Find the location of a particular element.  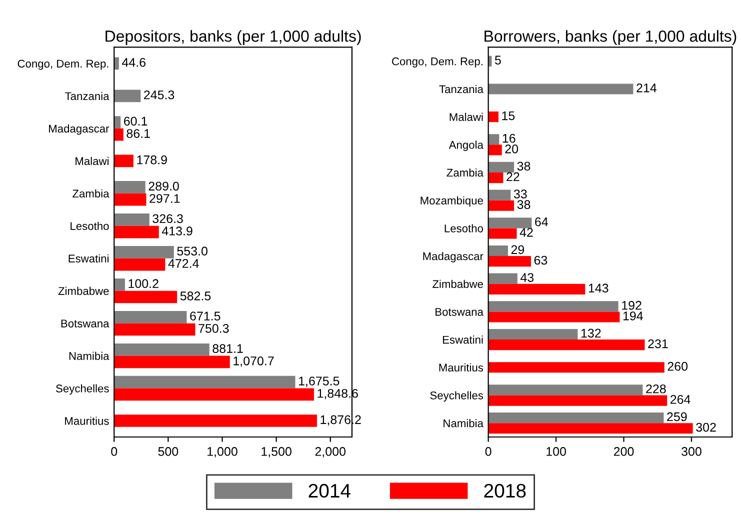

data-label: 750.3 is located at coordinates (213, 328).